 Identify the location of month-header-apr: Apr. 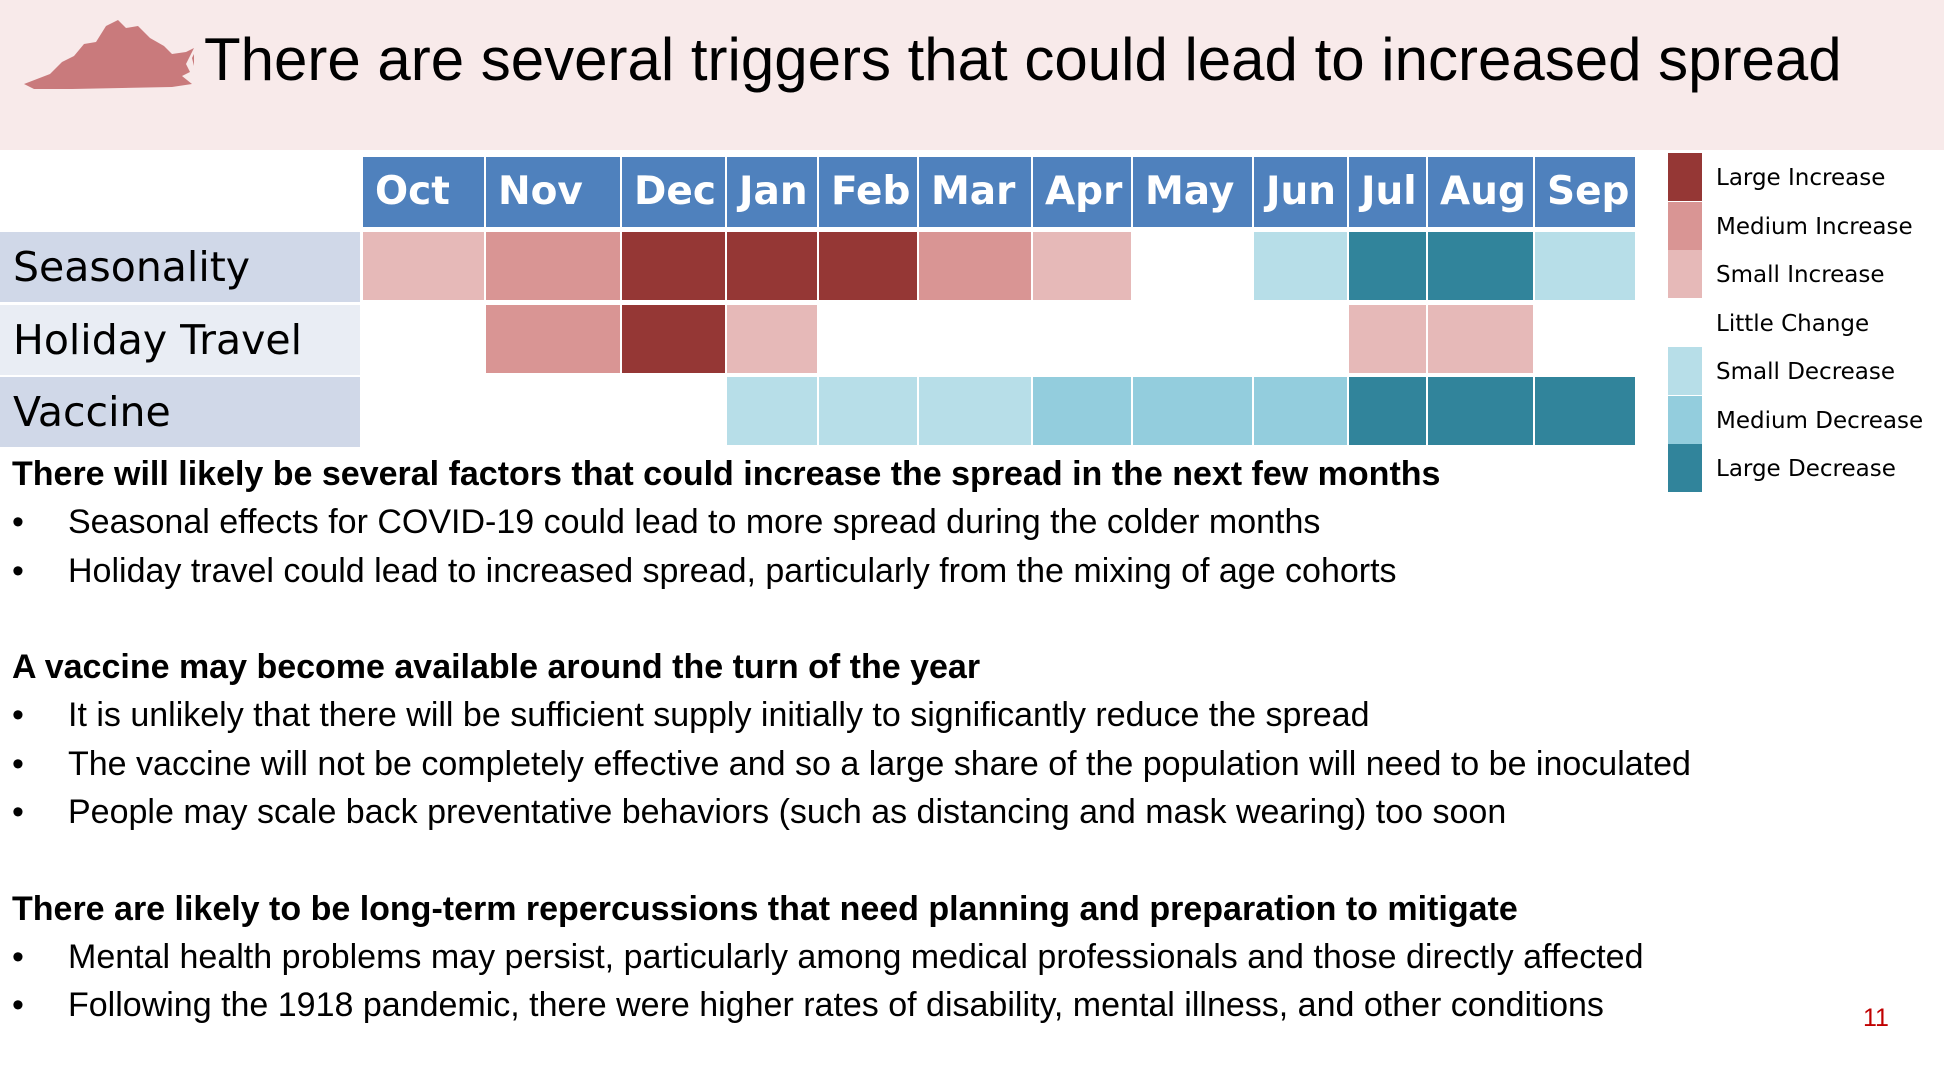
(1083, 192).